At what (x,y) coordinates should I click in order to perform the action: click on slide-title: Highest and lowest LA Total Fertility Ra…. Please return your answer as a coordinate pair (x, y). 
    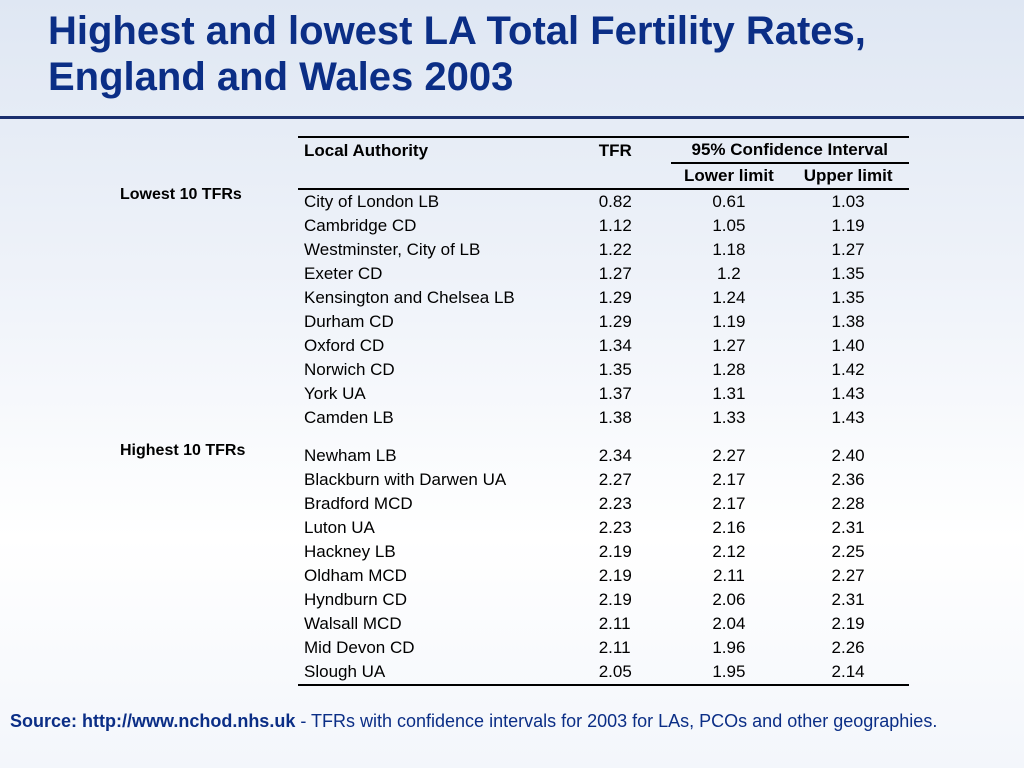
    Looking at the image, I should click on (528, 54).